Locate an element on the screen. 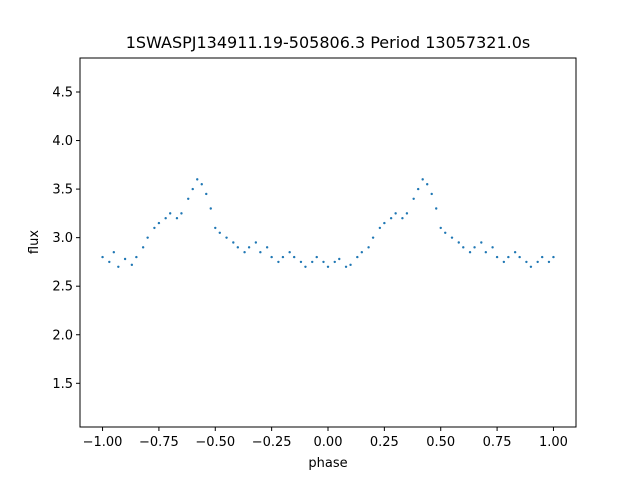  x-tick-label: 0.50 is located at coordinates (440, 442).